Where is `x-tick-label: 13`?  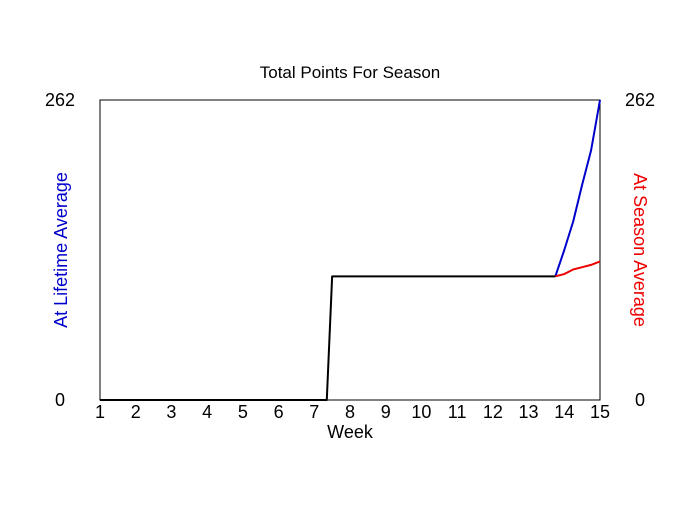 x-tick-label: 13 is located at coordinates (529, 412).